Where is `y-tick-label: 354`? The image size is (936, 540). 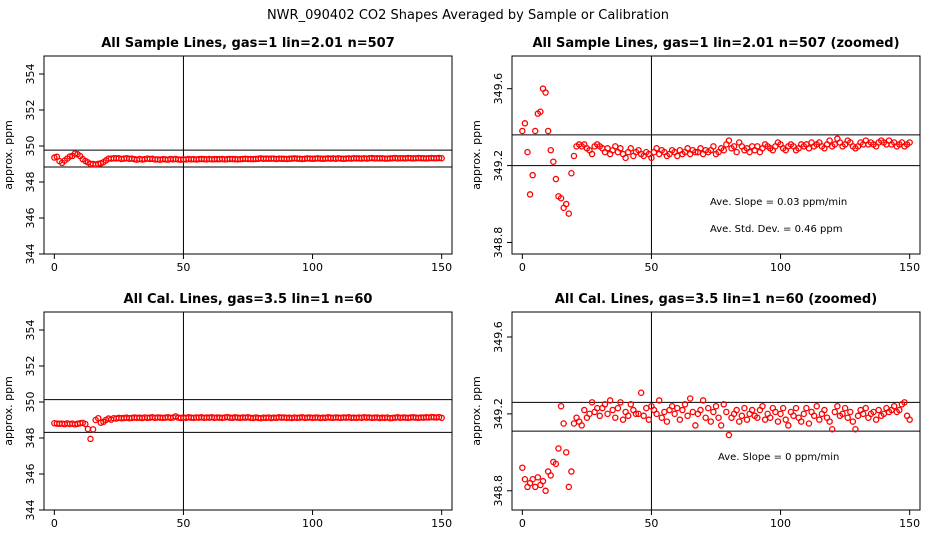 y-tick-label: 354 is located at coordinates (30, 74).